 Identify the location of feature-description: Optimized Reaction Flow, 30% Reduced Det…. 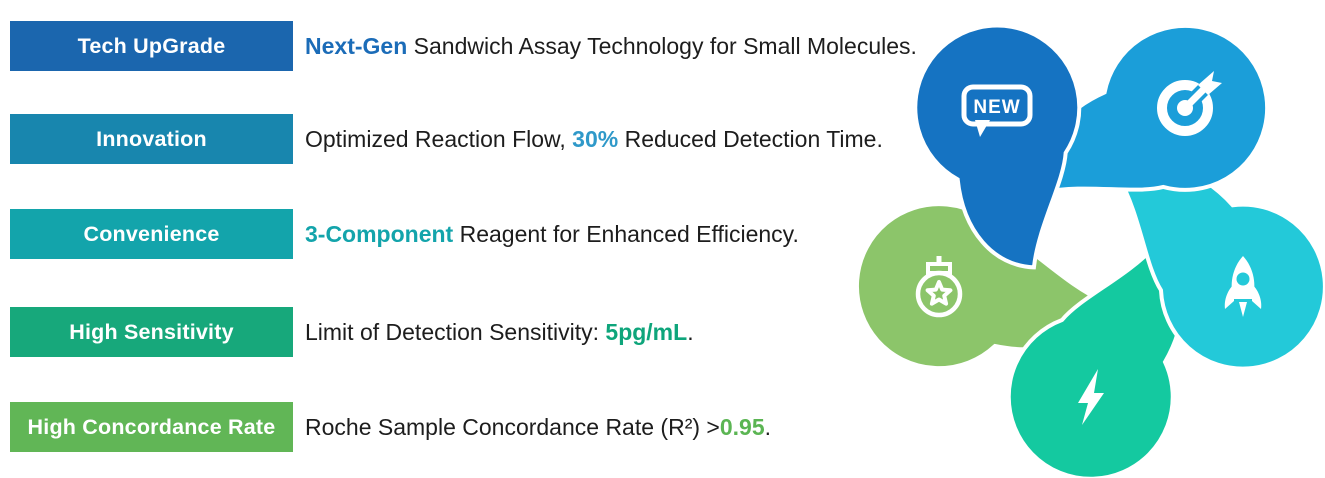
(594, 138).